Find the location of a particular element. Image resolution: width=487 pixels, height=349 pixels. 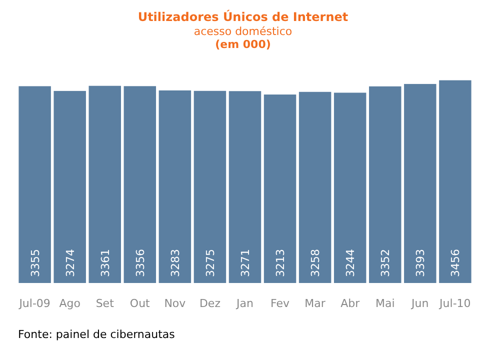

y-axis-title: (em 000) is located at coordinates (243, 44).